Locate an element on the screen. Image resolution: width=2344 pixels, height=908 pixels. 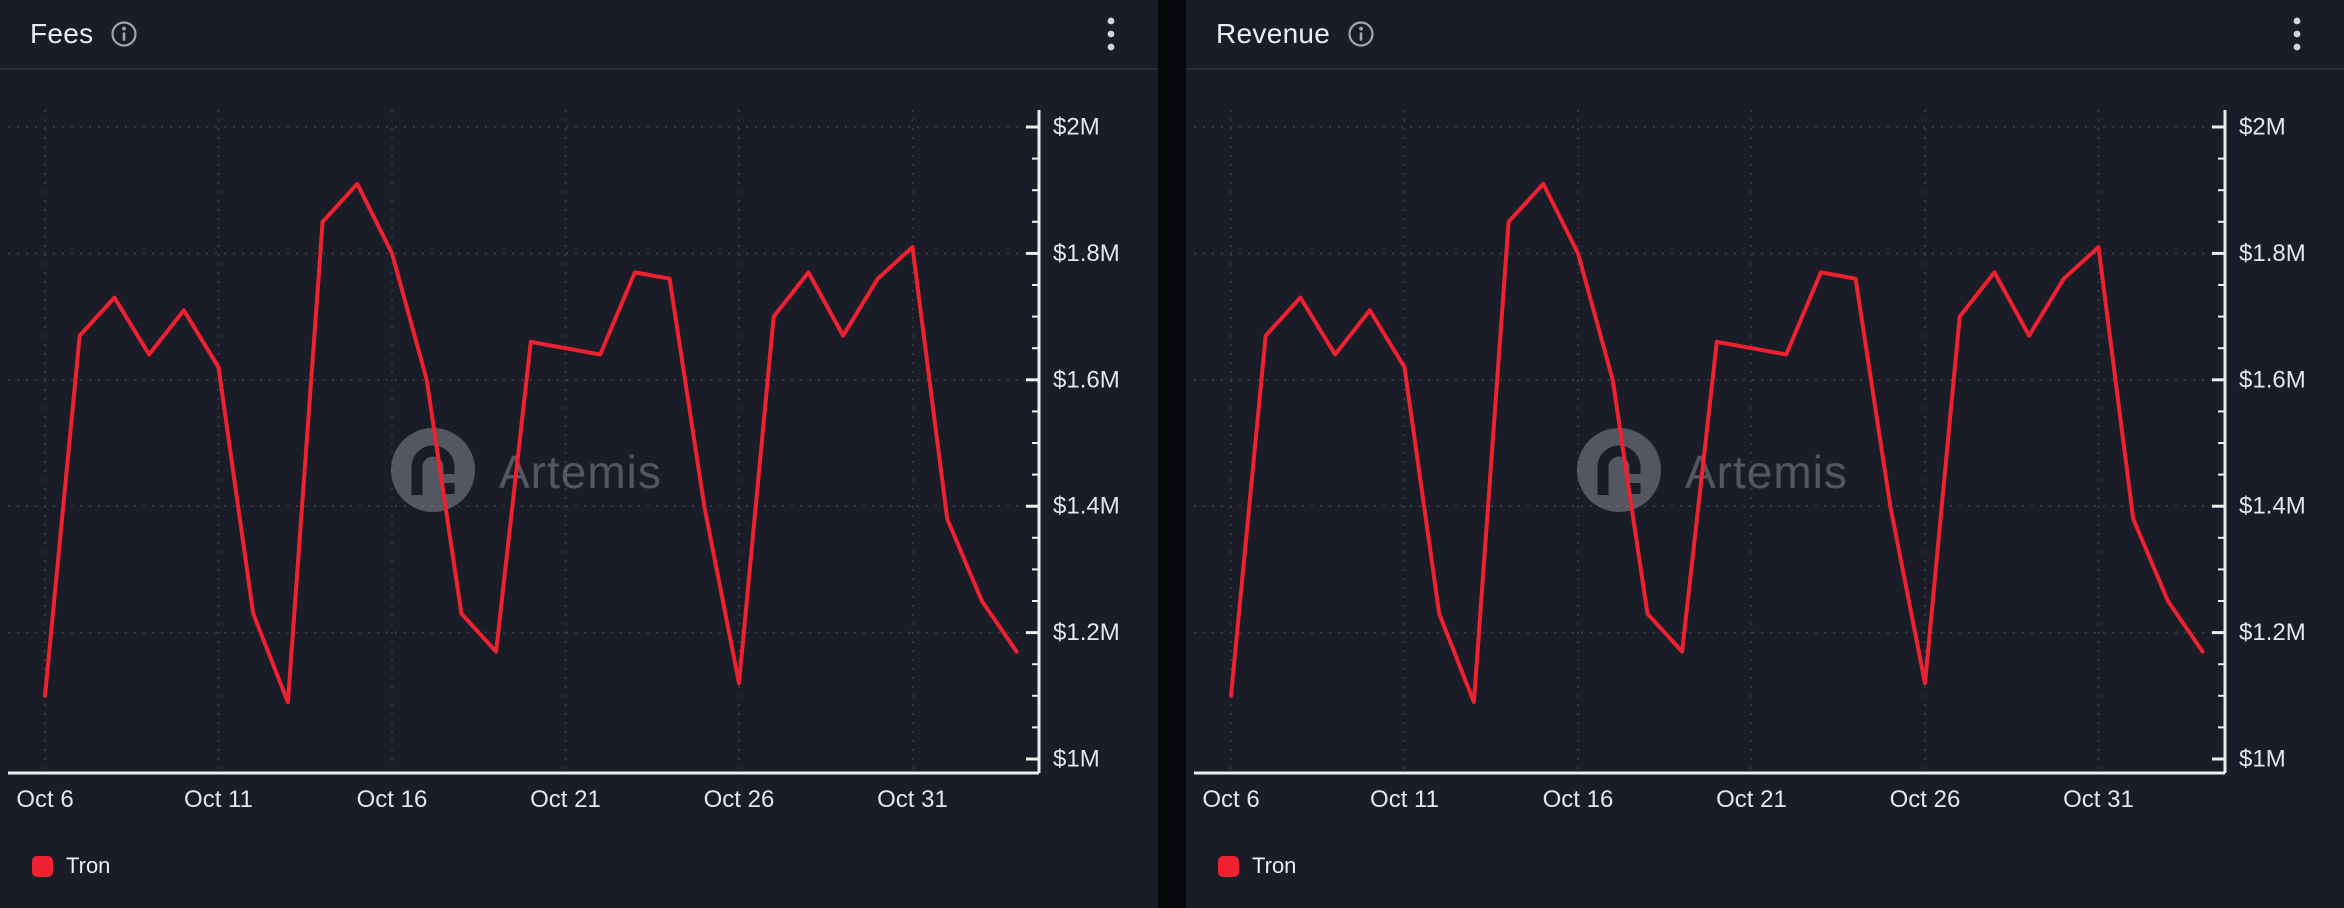
fees-panel-header: Fees is located at coordinates (579, 35).